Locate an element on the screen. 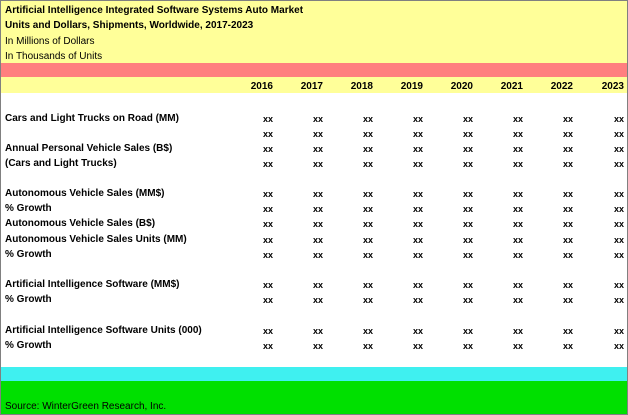 Image resolution: width=628 pixels, height=415 pixels. row-label: Autonomous Vehicle Sales Units (MM) is located at coordinates (96, 239).